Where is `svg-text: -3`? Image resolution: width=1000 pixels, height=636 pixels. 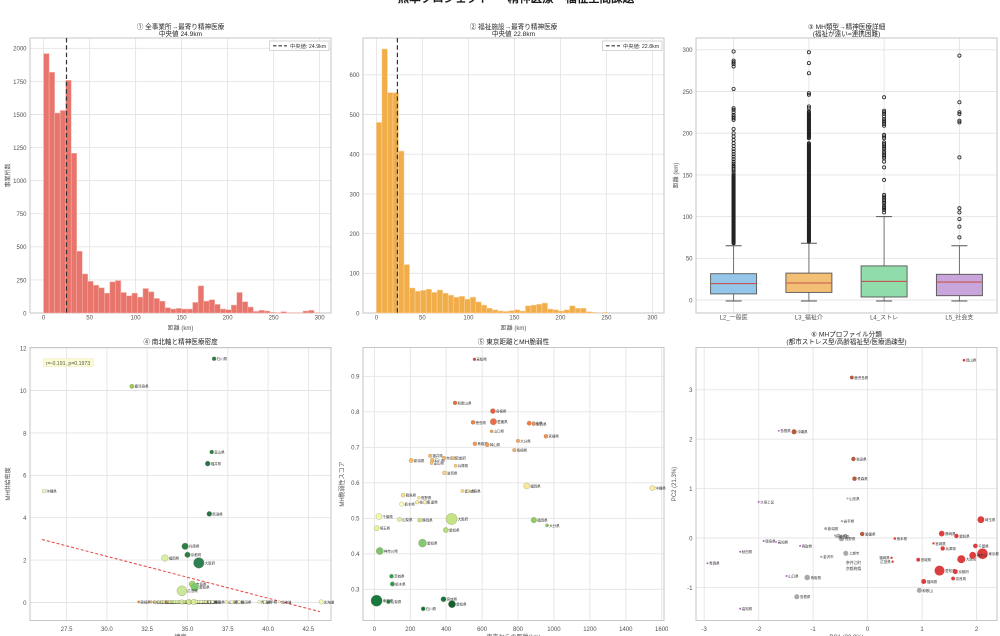
svg-text: -3 is located at coordinates (705, 630).